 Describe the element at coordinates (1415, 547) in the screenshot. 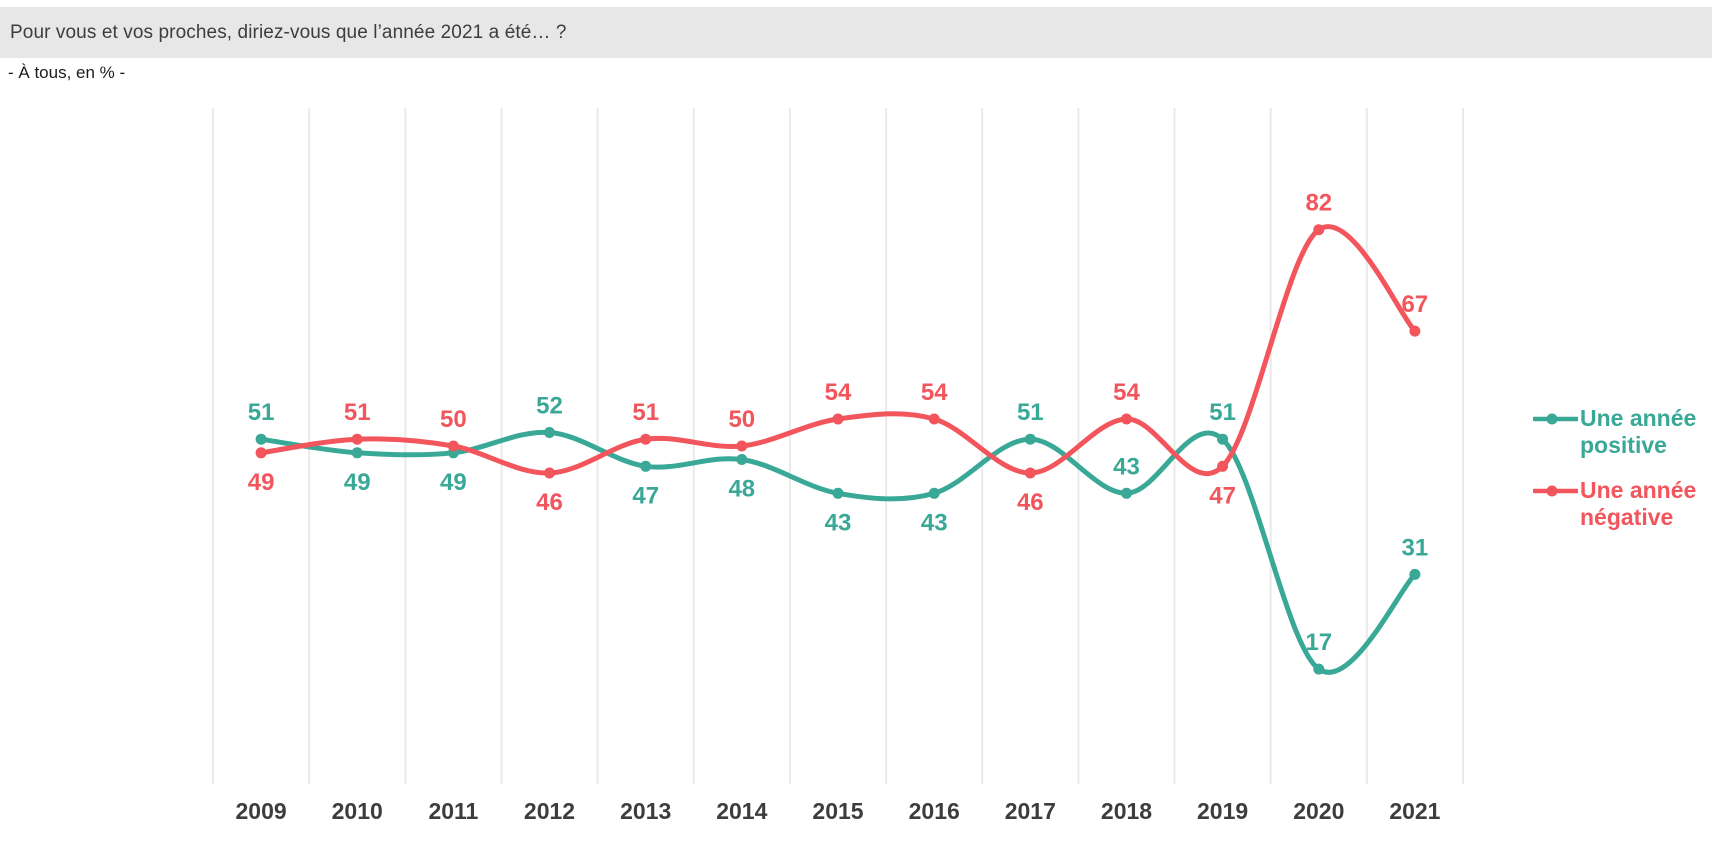

I see `data-label: 31` at that location.